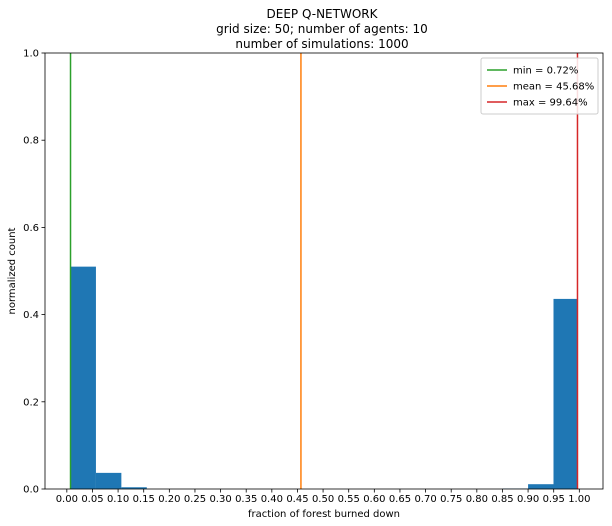  Describe the element at coordinates (67, 499) in the screenshot. I see `x-tick-label: 0.00` at that location.